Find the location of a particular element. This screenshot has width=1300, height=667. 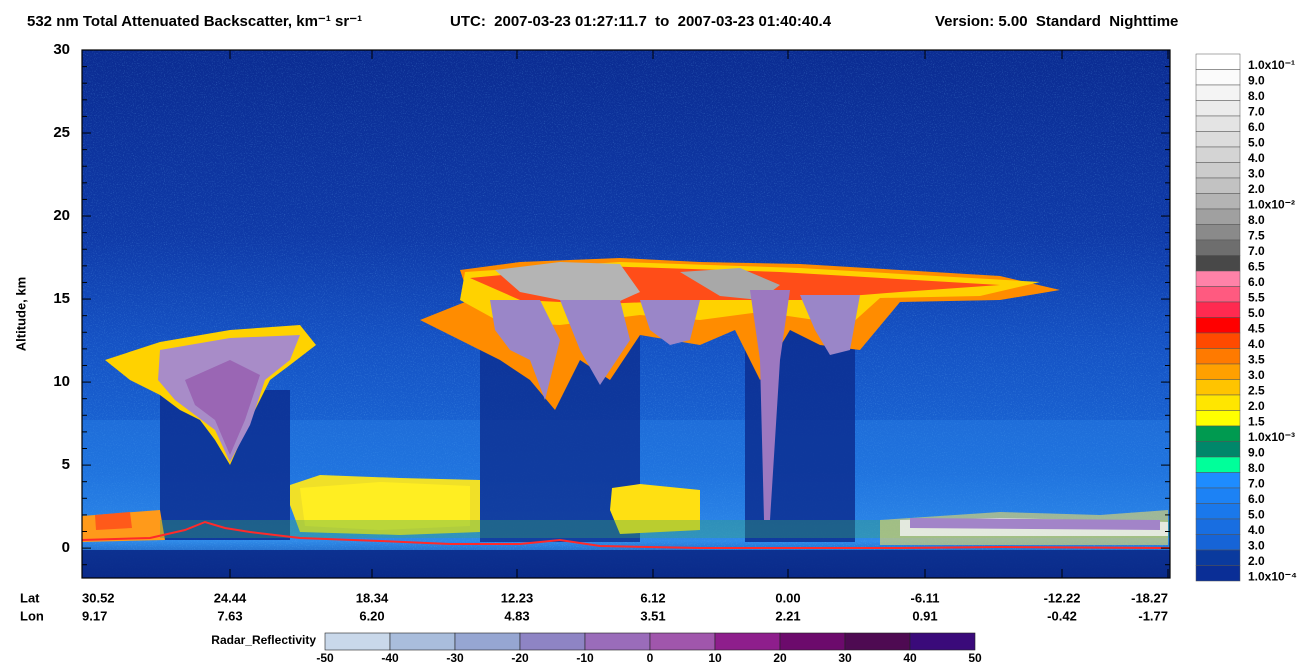

y-axis-label: Altitude, km is located at coordinates (20, 314).